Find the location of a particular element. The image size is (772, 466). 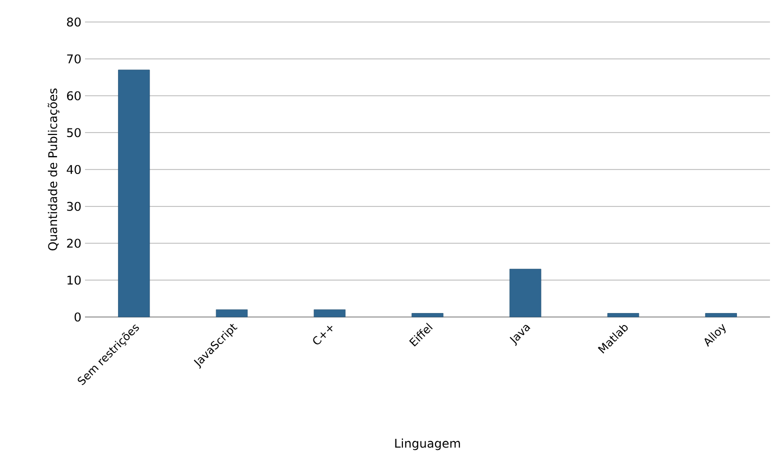

y-tick-label: 40 is located at coordinates (73, 169).